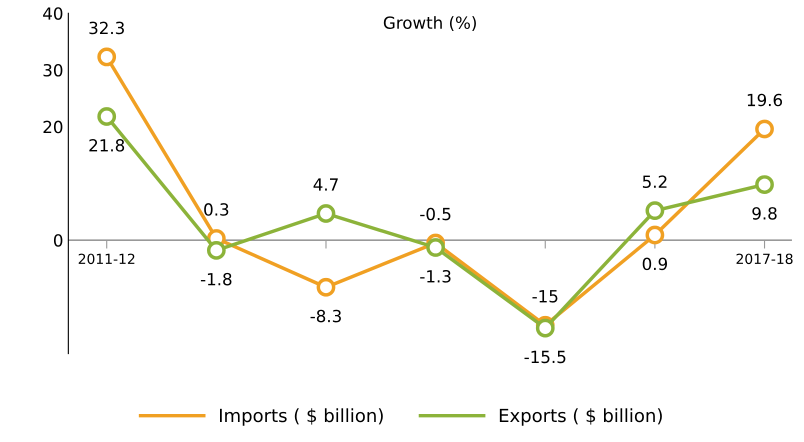  I want to click on y-tick-label: 30, so click(53, 70).